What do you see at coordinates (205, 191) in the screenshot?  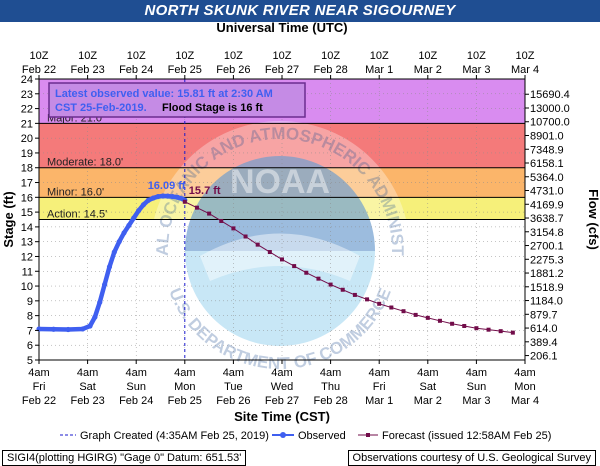 I see `latest-forecast-label: 15.7 ft` at bounding box center [205, 191].